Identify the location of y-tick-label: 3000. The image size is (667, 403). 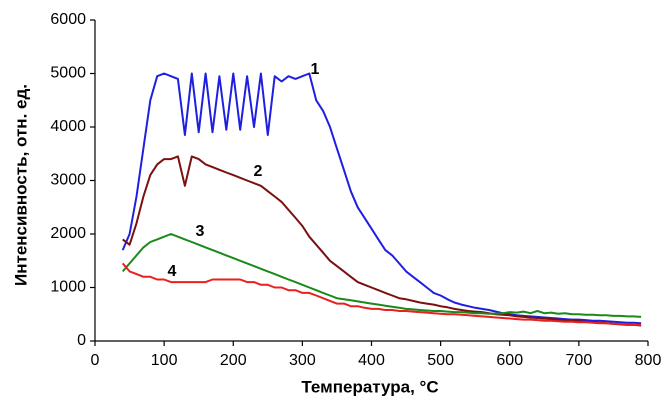
(68, 180).